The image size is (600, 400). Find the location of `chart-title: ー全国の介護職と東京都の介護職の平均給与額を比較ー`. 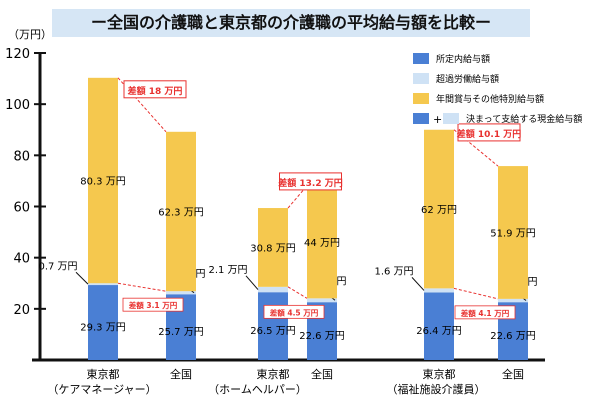

chart-title: ー全国の介護職と東京都の介護職の平均給与額を比較ー is located at coordinates (291, 23).